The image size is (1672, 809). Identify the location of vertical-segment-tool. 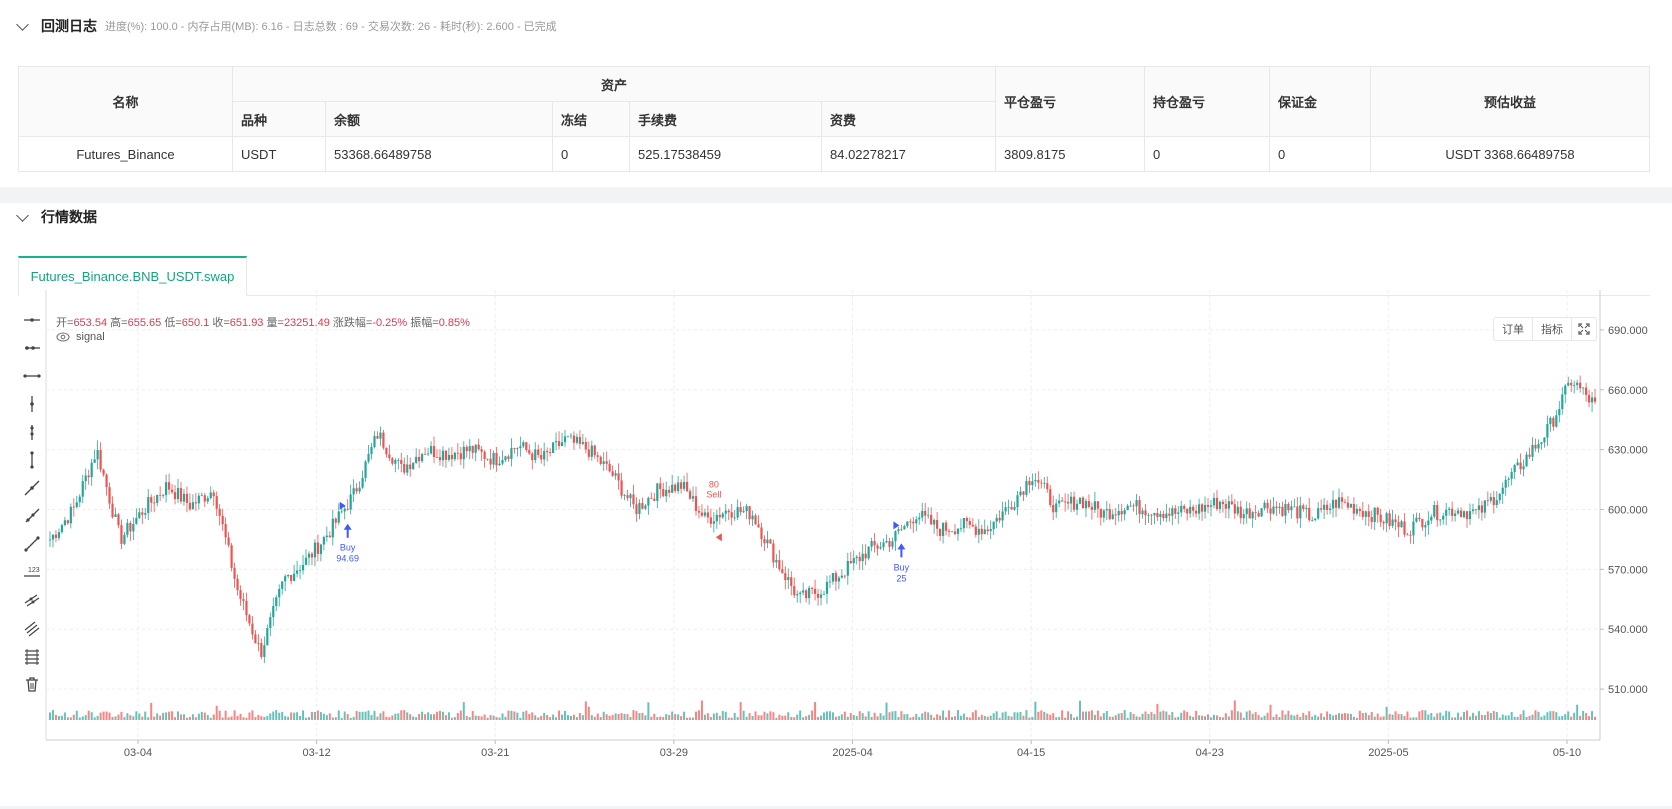
(32, 460).